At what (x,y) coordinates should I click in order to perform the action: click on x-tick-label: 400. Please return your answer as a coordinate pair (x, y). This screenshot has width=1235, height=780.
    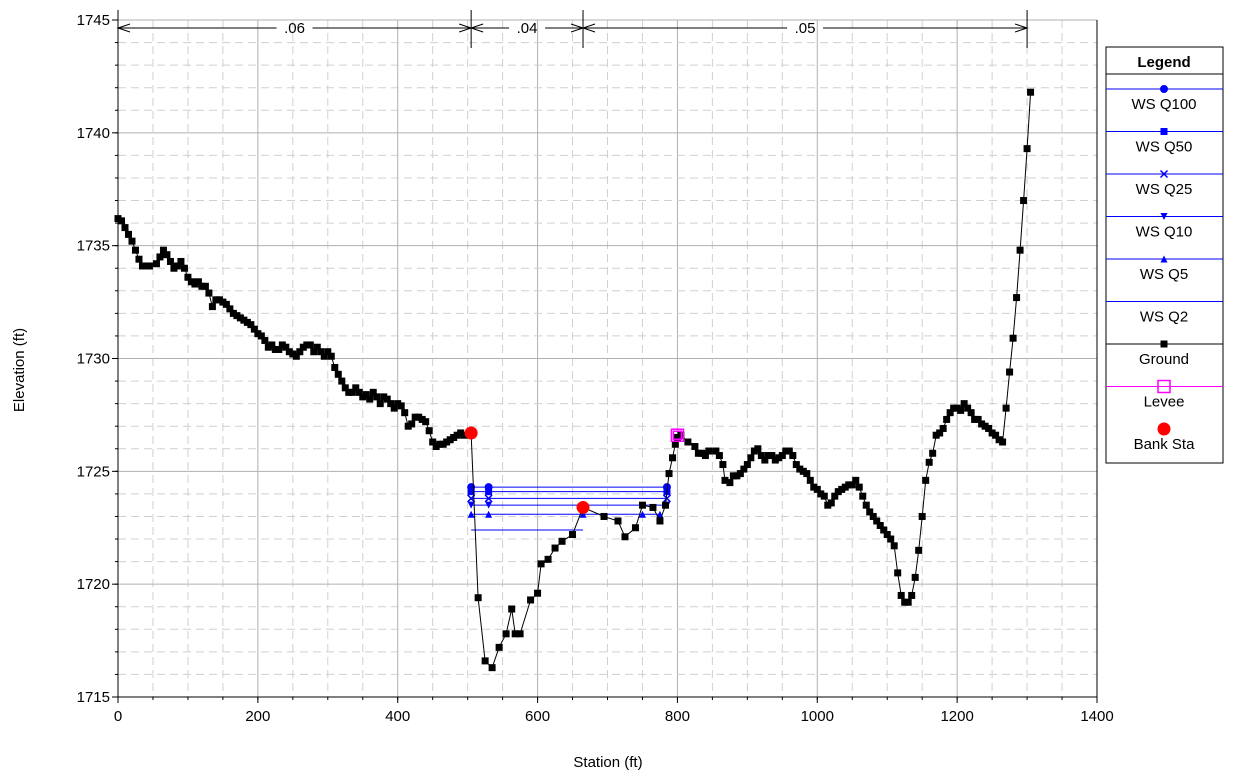
    Looking at the image, I should click on (397, 716).